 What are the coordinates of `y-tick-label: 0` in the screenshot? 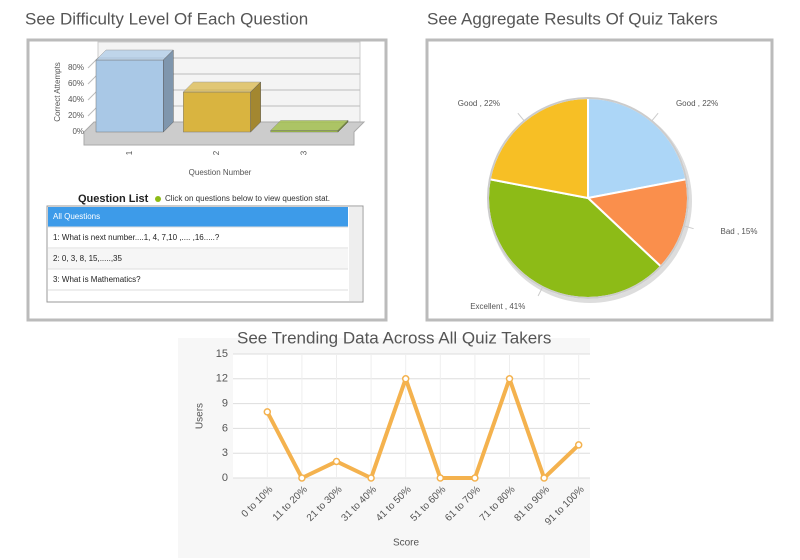 It's located at (225, 478).